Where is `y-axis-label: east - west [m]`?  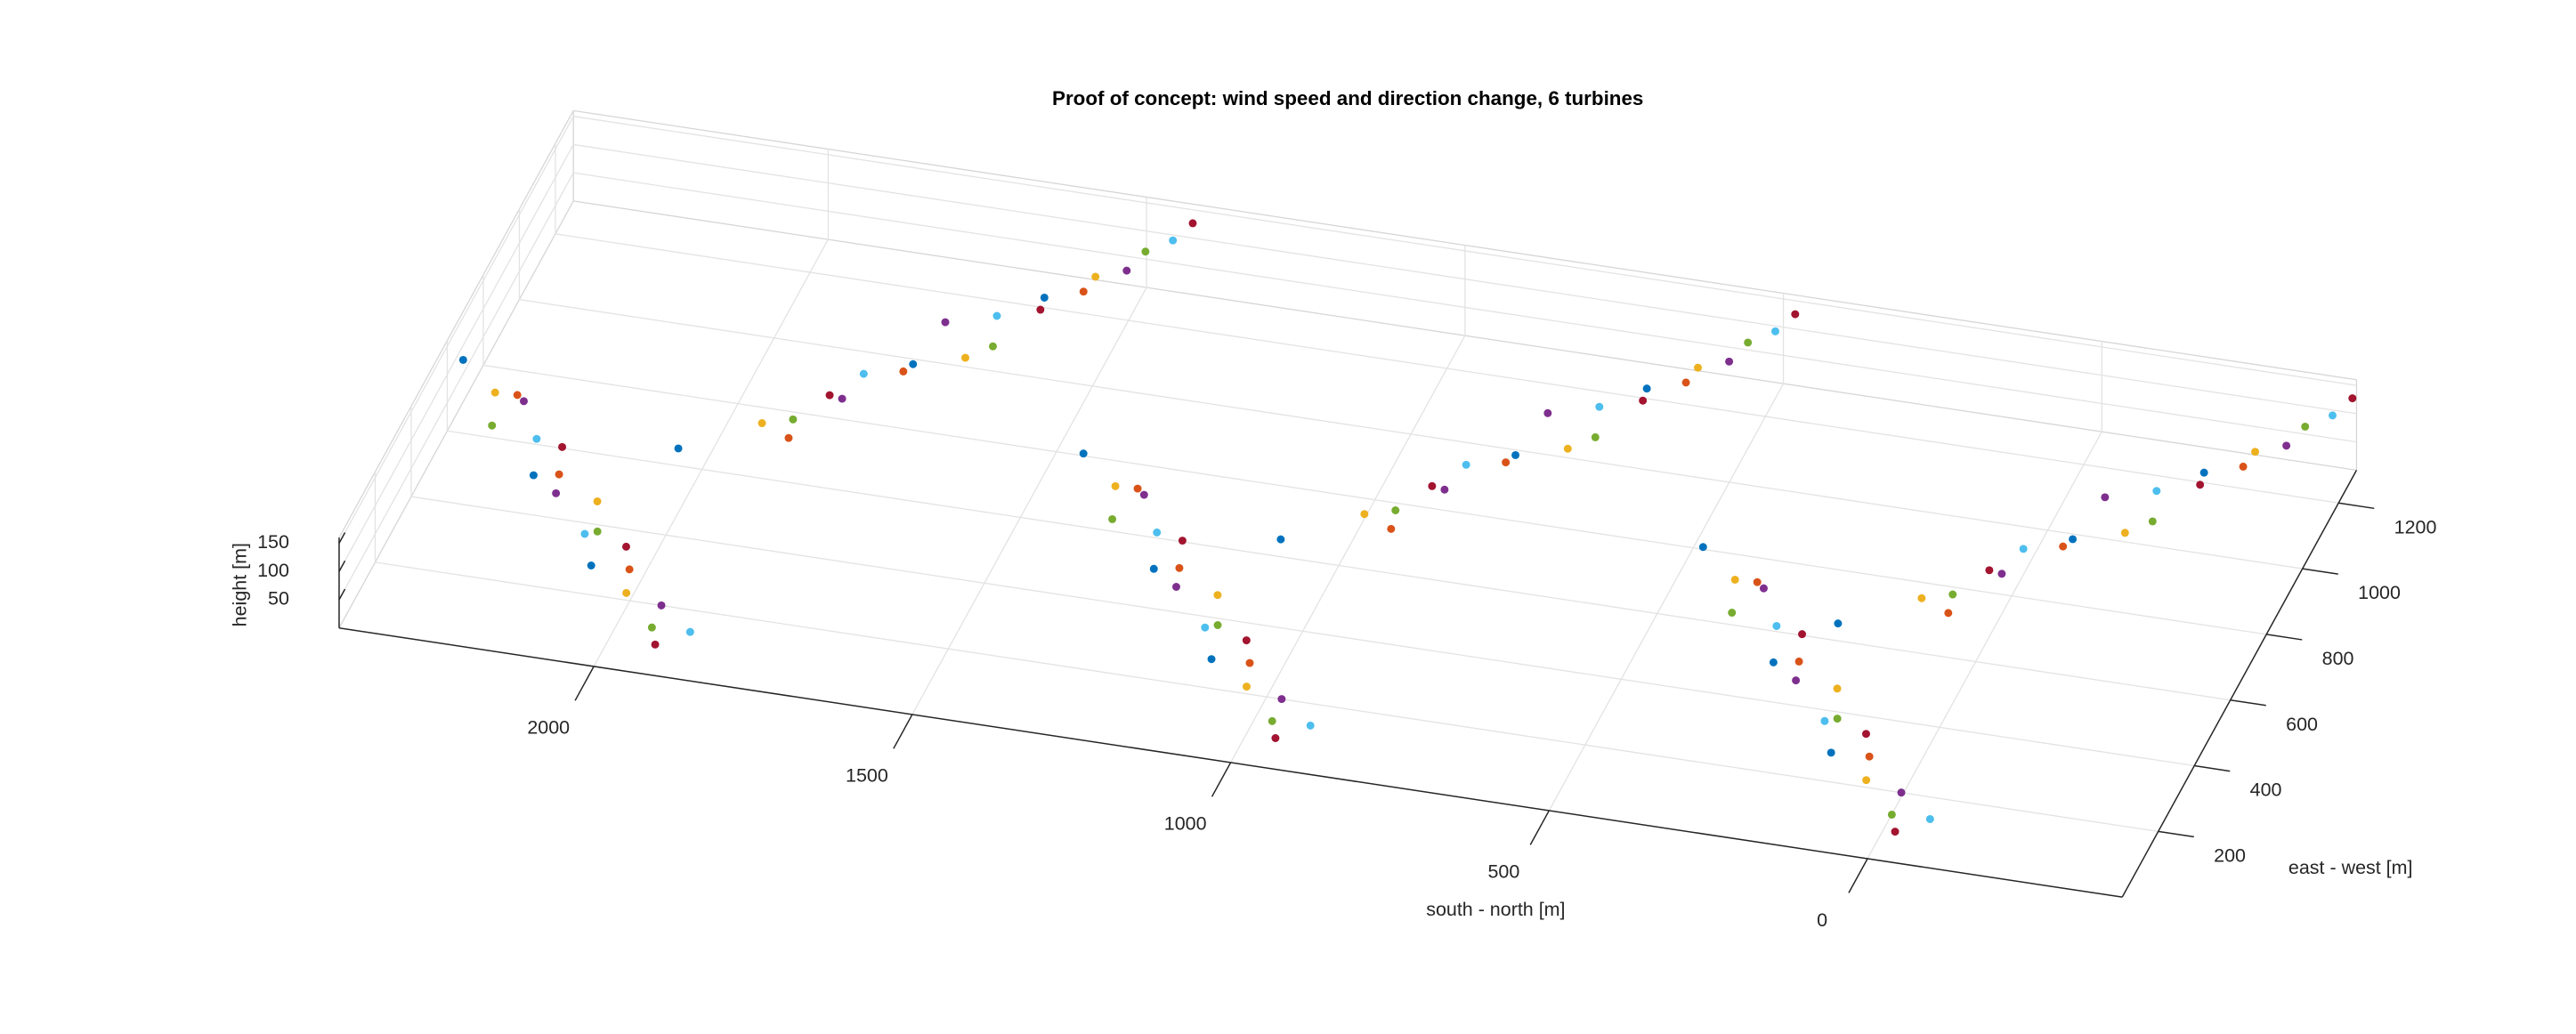 y-axis-label: east - west [m] is located at coordinates (2351, 868).